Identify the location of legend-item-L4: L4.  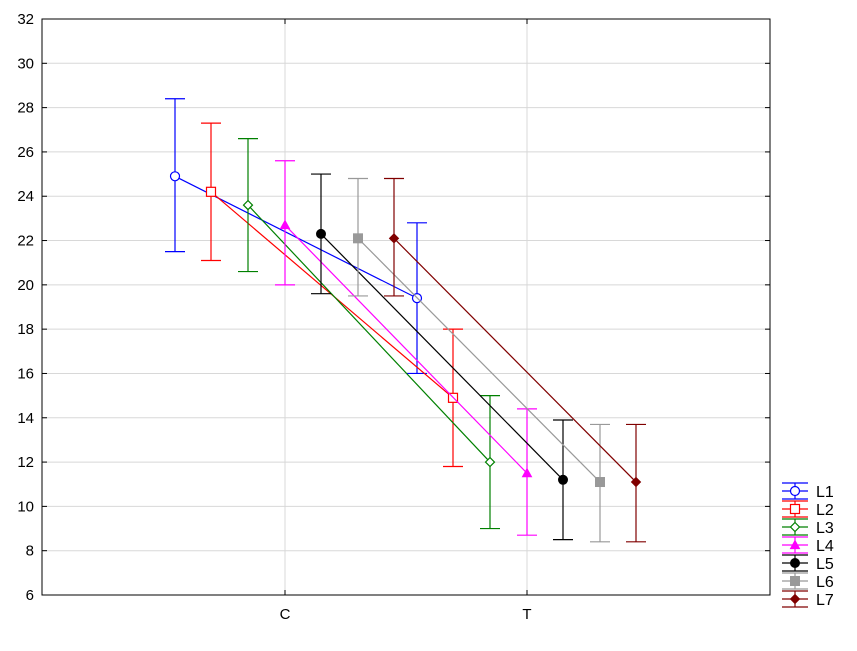
(808, 545).